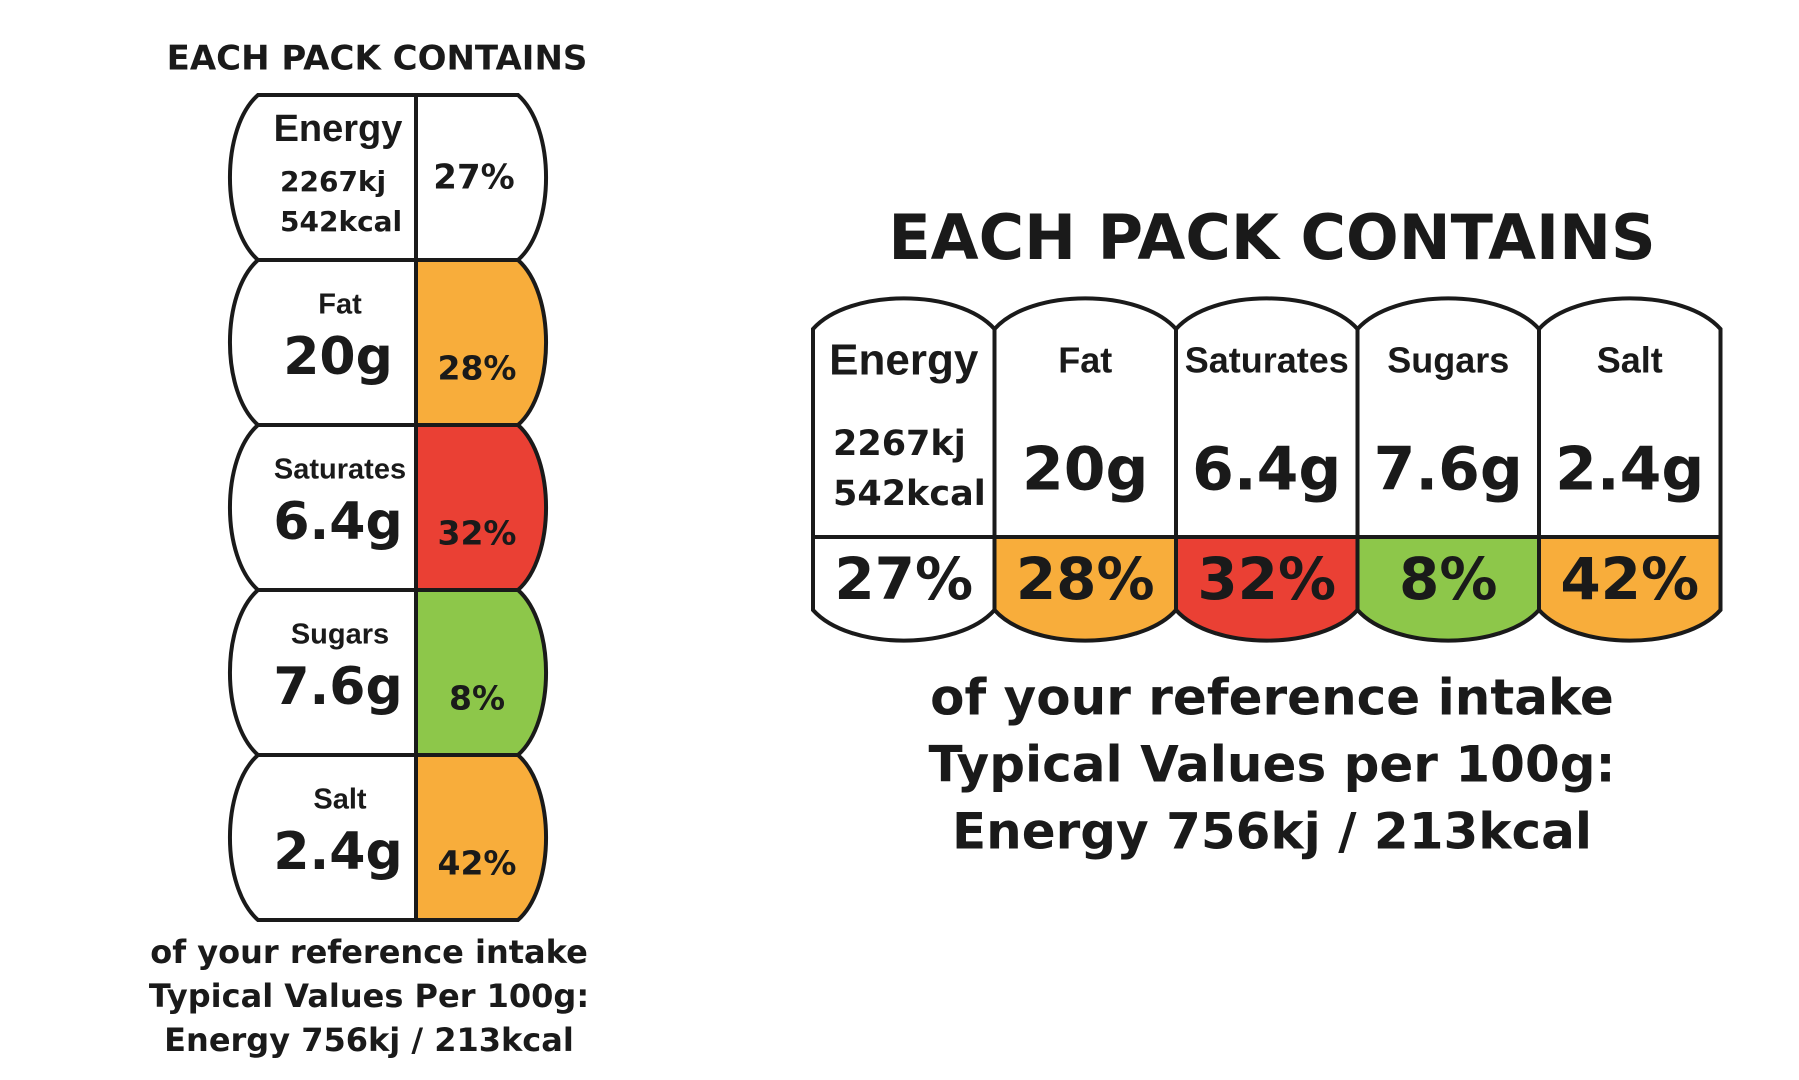  What do you see at coordinates (1271, 237) in the screenshot?
I see `horizontal-title: EACH PACK CONTAINS` at bounding box center [1271, 237].